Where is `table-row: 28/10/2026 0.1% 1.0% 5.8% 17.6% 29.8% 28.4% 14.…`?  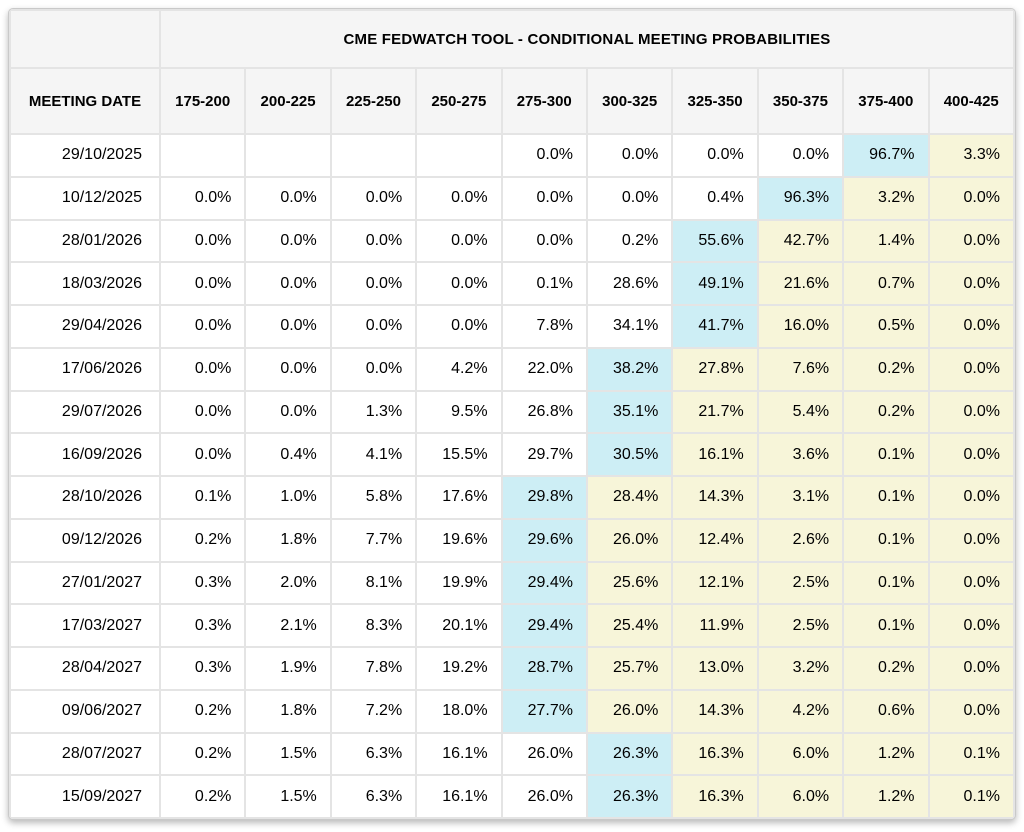
table-row: 28/10/2026 0.1% 1.0% 5.8% 17.6% 29.8% 28.4% 14.… is located at coordinates (512, 497).